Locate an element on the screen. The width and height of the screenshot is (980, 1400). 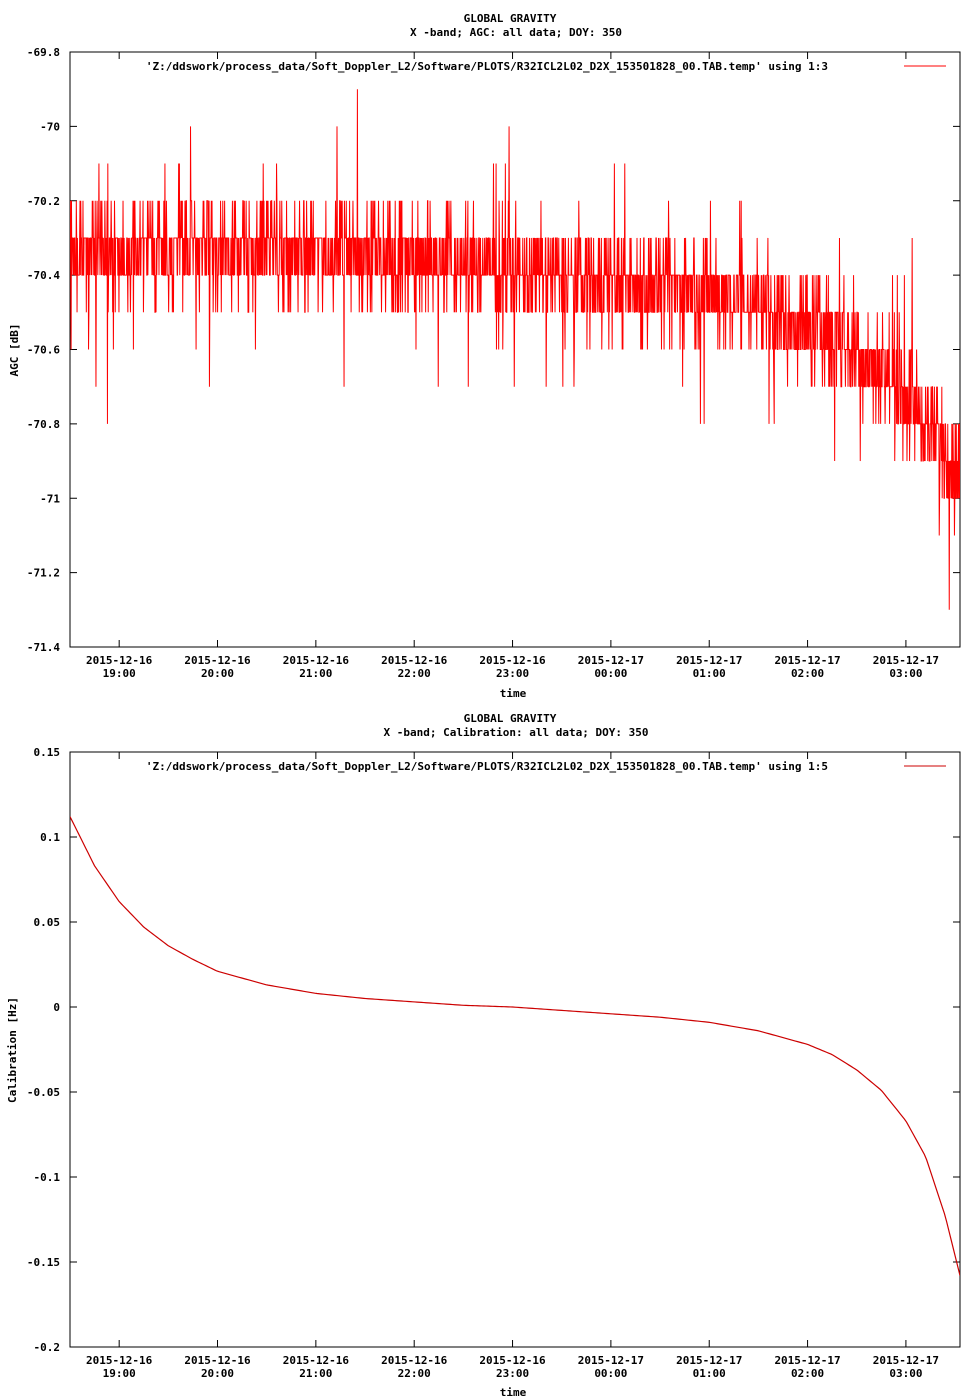
calibration-chart-subtitle: X -band; Calibration: all data; DOY: 350 is located at coordinates (516, 732).